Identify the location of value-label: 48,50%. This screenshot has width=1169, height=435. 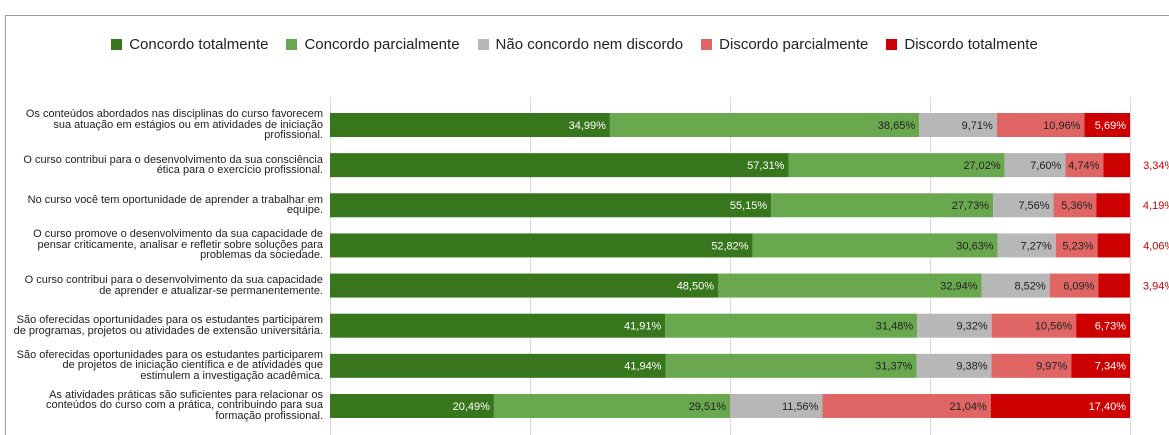
(696, 286).